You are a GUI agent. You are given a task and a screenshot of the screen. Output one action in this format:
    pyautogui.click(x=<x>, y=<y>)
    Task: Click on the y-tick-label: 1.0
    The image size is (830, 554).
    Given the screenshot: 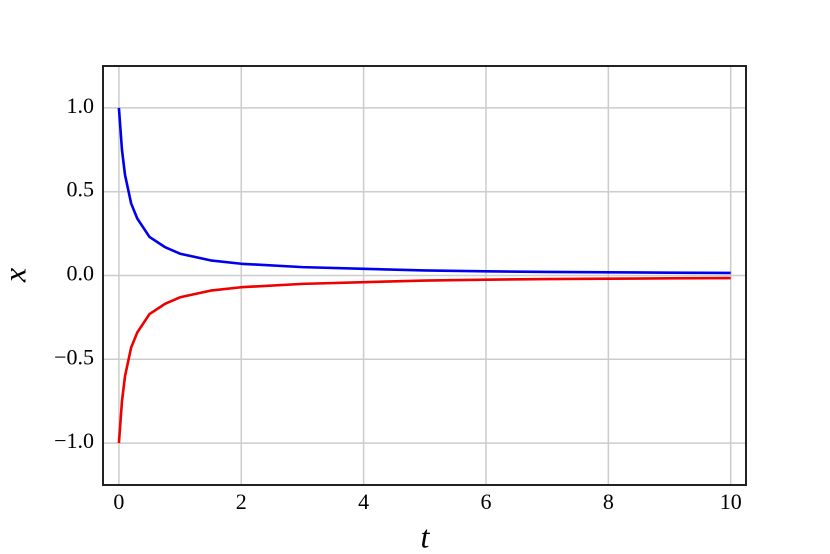 What is the action you would take?
    pyautogui.click(x=81, y=105)
    